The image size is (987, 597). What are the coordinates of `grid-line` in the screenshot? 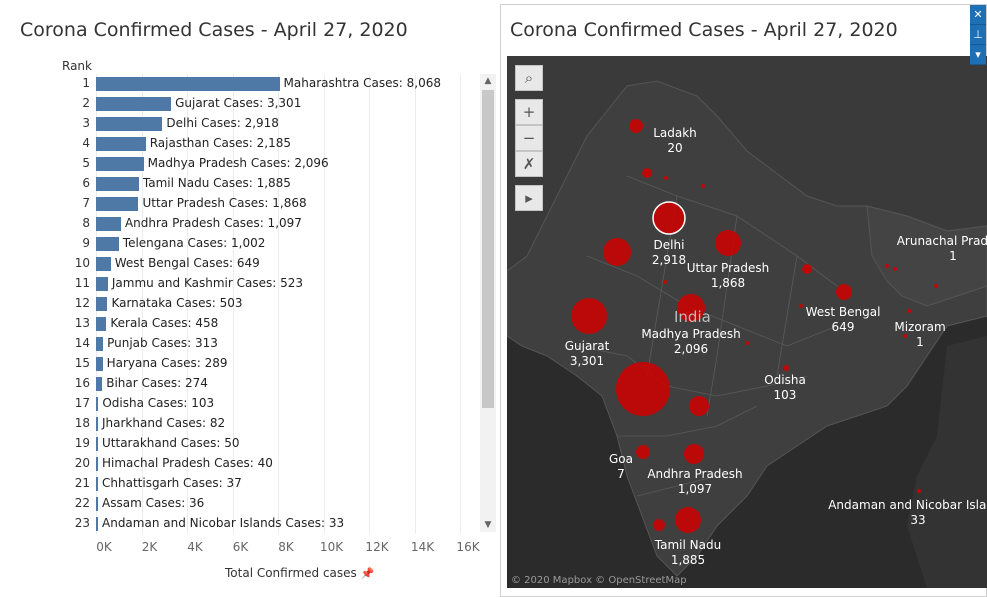 It's located at (415, 304).